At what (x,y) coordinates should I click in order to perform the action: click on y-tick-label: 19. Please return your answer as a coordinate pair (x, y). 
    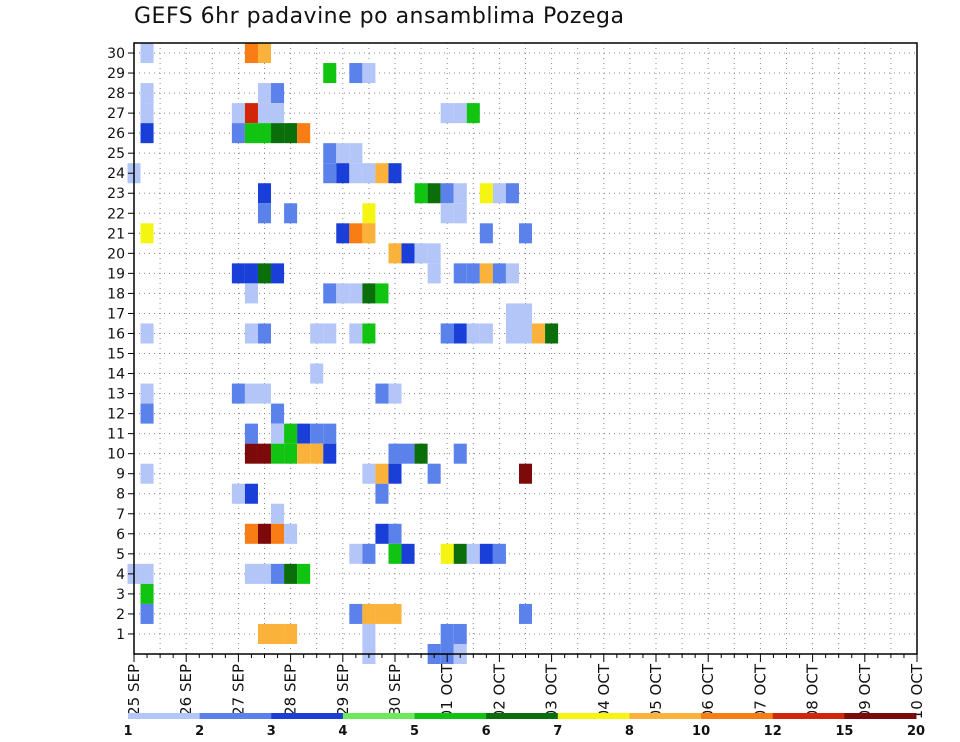
    Looking at the image, I should click on (116, 274).